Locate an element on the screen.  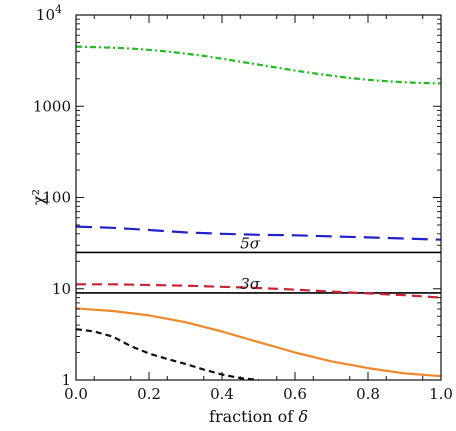
x-tick-label: 1.0 is located at coordinates (441, 394).